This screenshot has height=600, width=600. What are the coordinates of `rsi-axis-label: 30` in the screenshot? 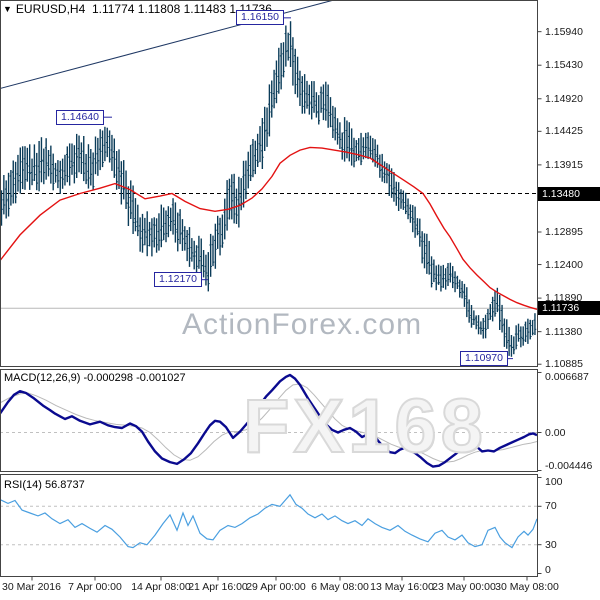 It's located at (551, 544).